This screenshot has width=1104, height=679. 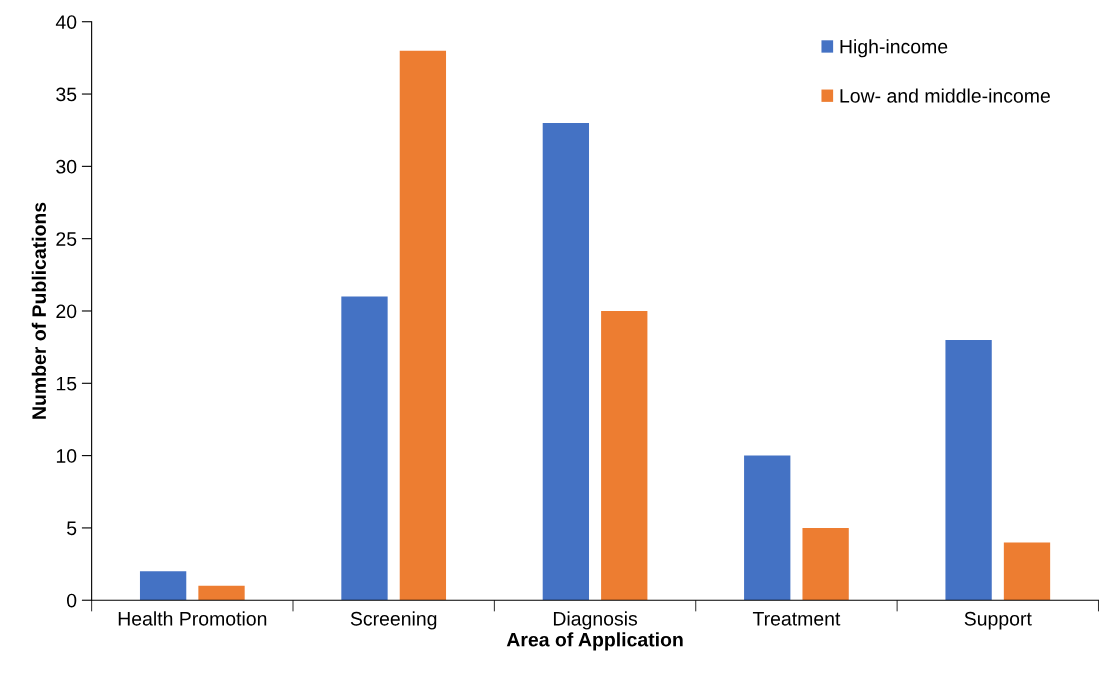 What do you see at coordinates (796, 619) in the screenshot?
I see `x-tick-label: Treatment` at bounding box center [796, 619].